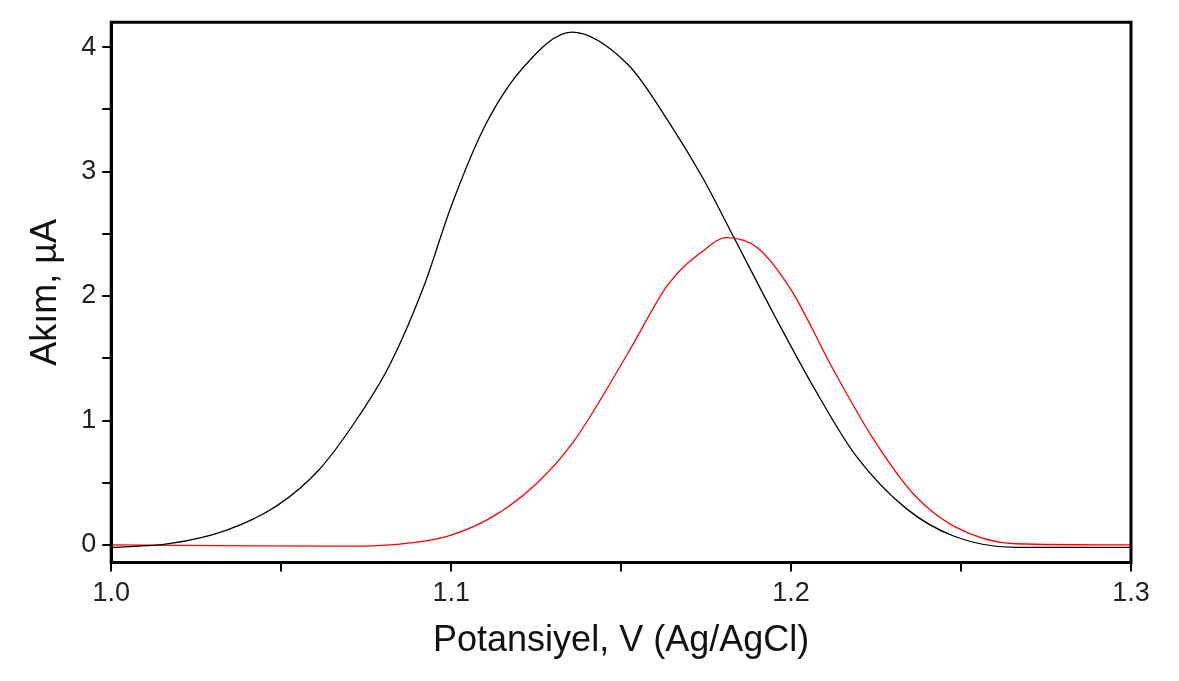  I want to click on x-tick-label: 1.0, so click(111, 592).